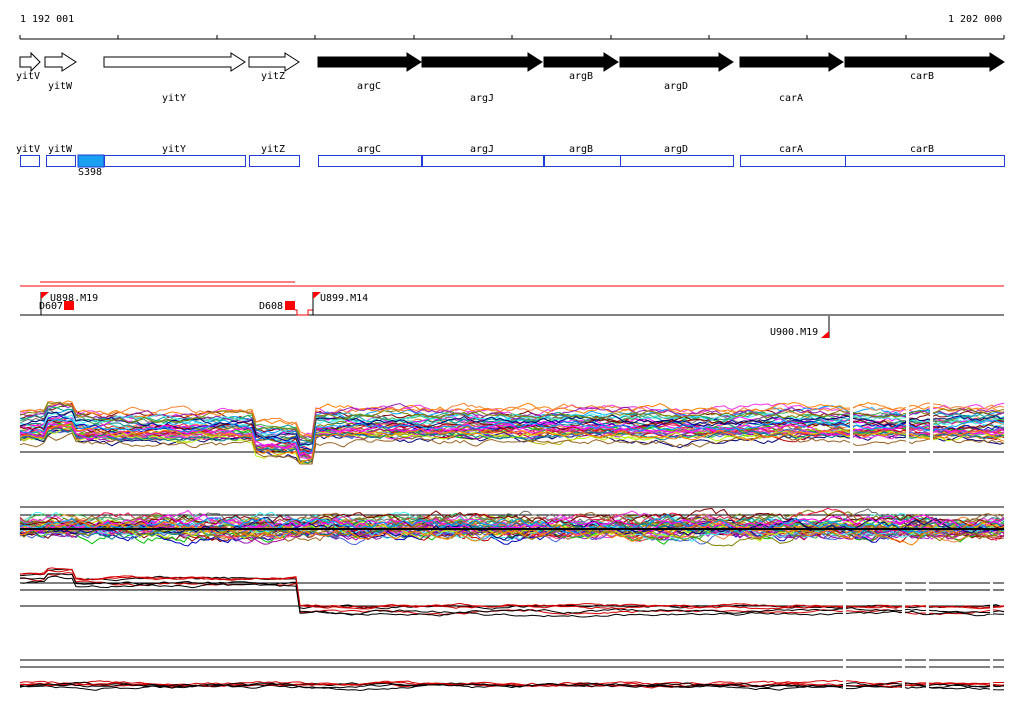 Image resolution: width=1024 pixels, height=714 pixels. What do you see at coordinates (45, 295) in the screenshot?
I see `mark-flag-u898` at bounding box center [45, 295].